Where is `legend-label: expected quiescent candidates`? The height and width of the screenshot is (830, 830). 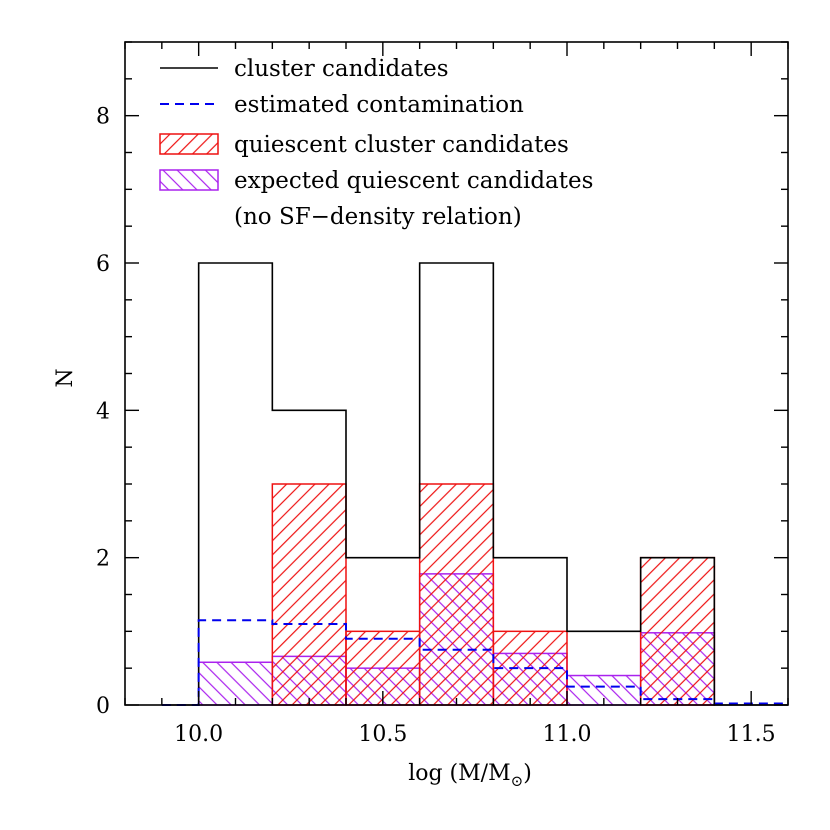 legend-label: expected quiescent candidates is located at coordinates (413, 181).